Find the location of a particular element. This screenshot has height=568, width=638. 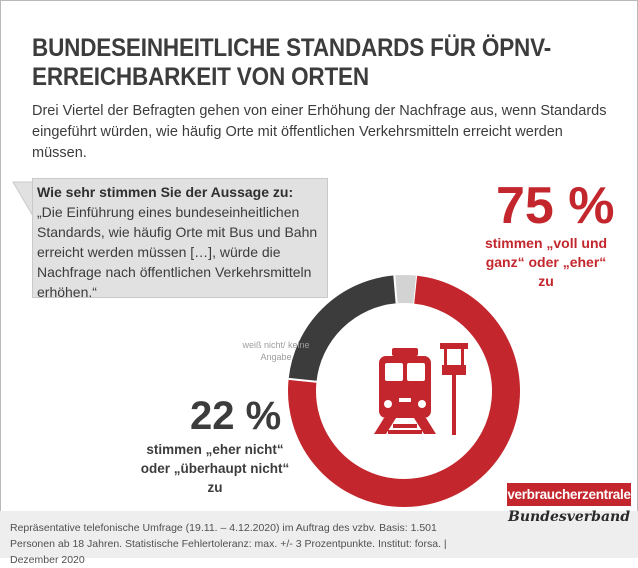

logo-name: verbraucherzentrale is located at coordinates (569, 494).